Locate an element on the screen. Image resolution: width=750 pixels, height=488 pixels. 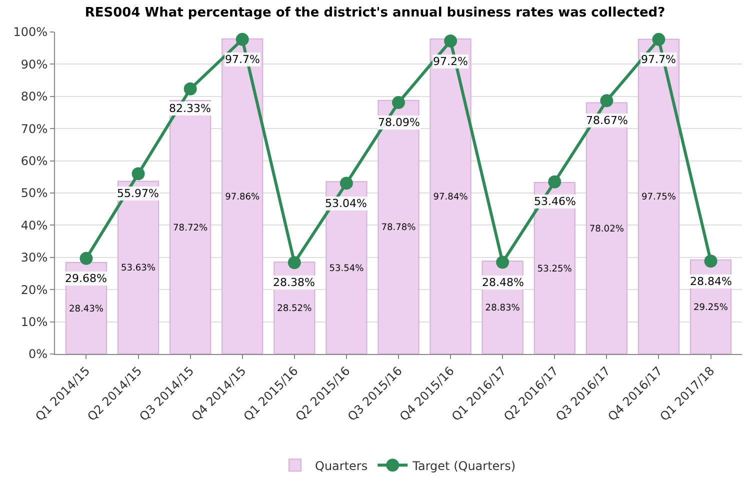
data-label: 78.02% is located at coordinates (606, 229).